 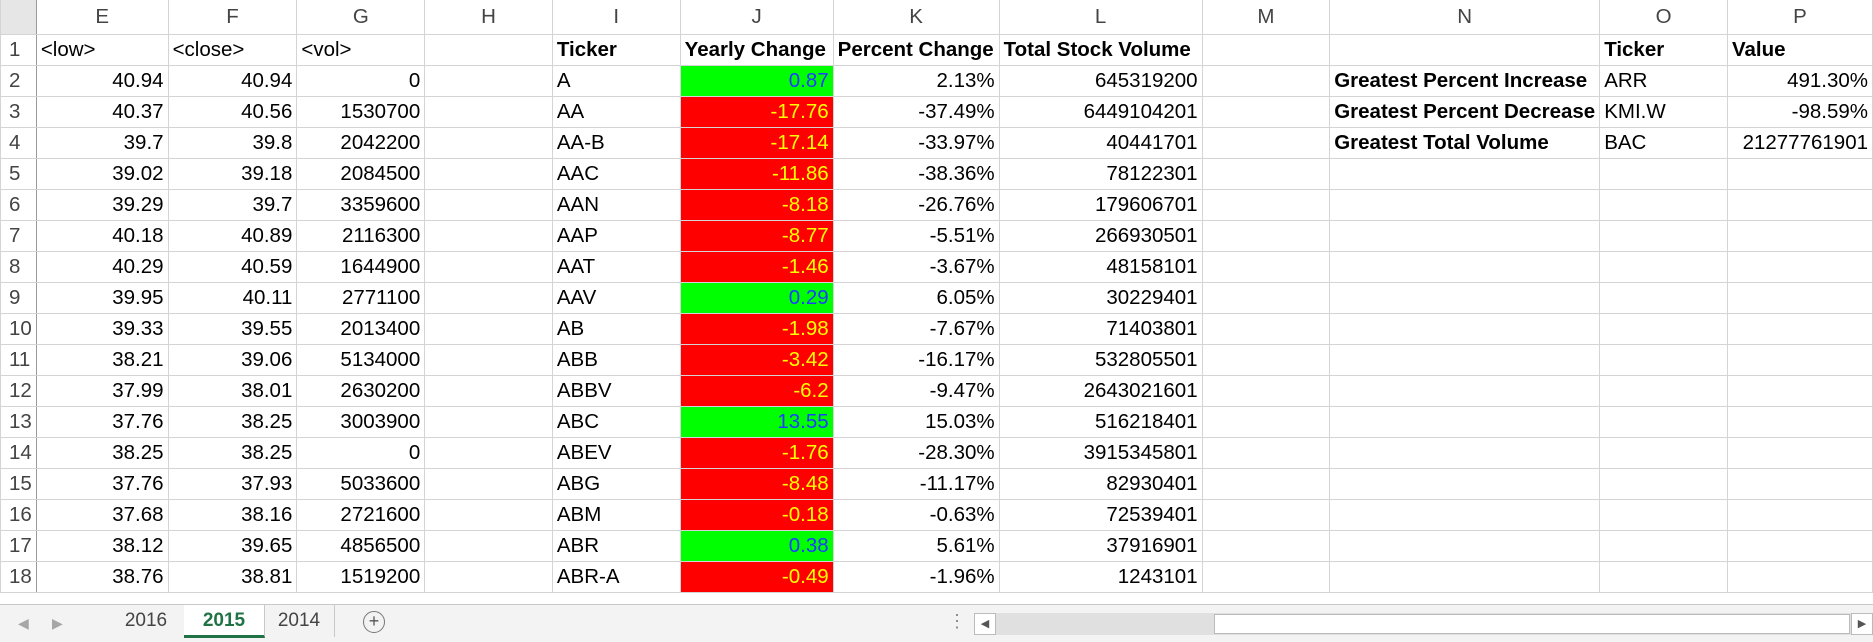 I want to click on cell-j3: -17.76, so click(x=756, y=112).